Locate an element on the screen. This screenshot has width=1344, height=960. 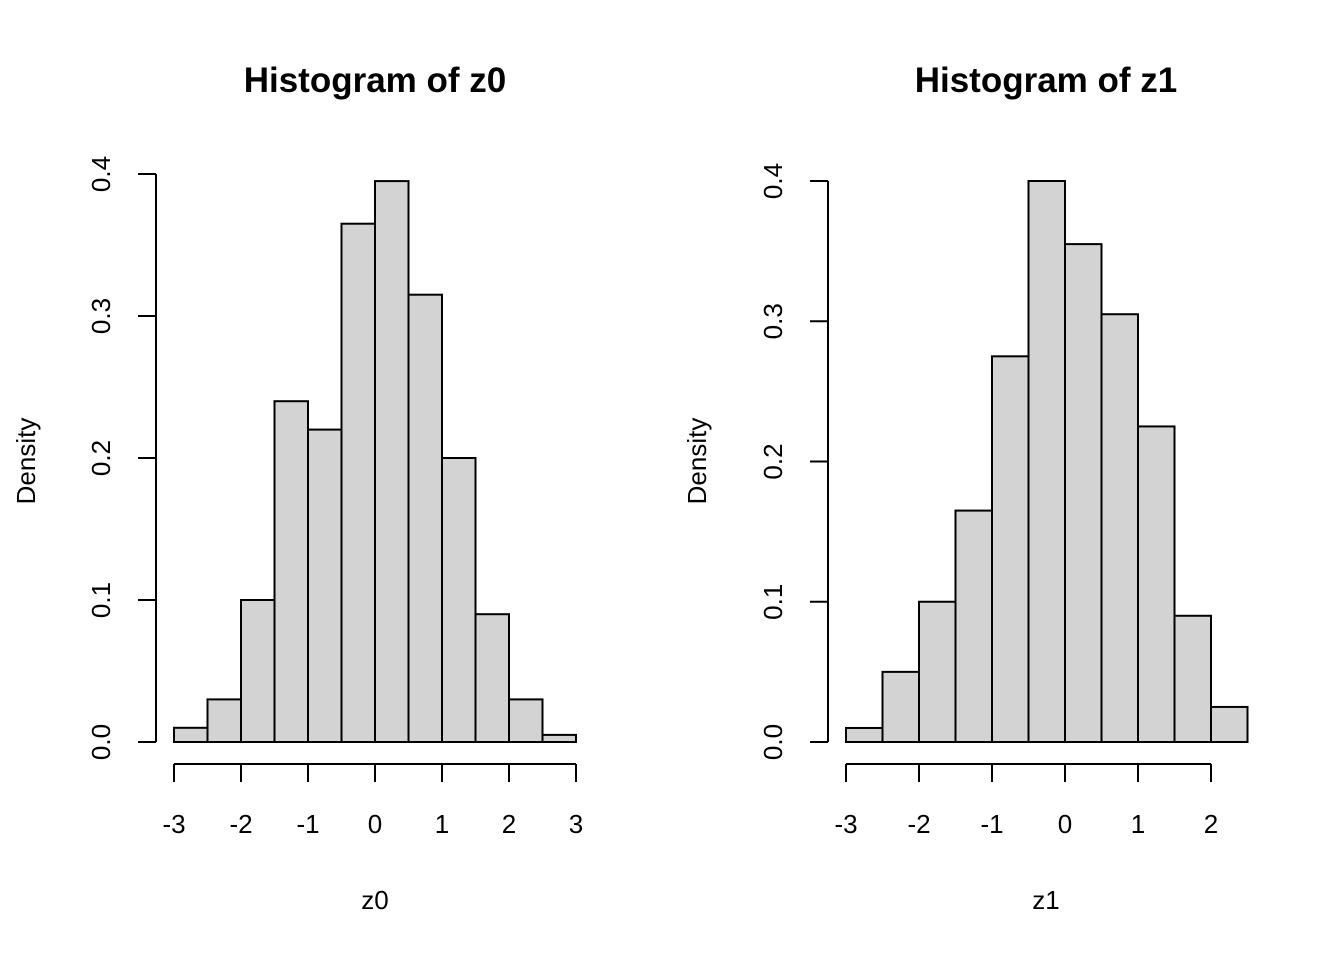
x-axis-label: z0 is located at coordinates (374, 900).